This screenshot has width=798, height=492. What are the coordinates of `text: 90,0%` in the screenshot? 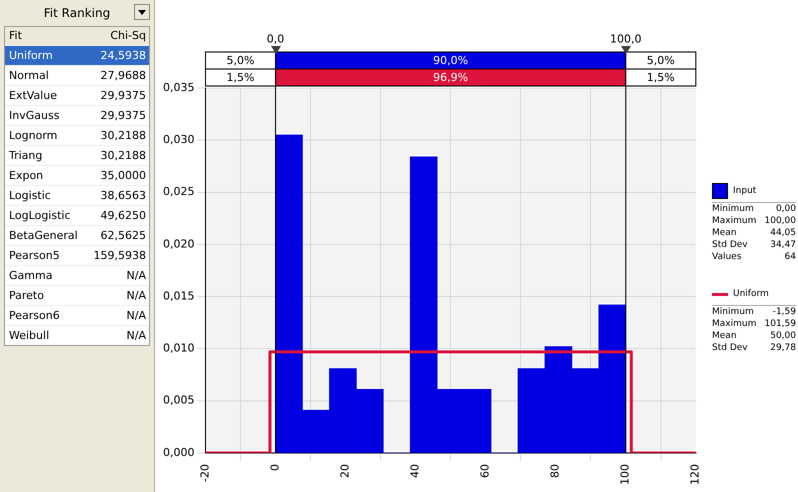 It's located at (450, 60).